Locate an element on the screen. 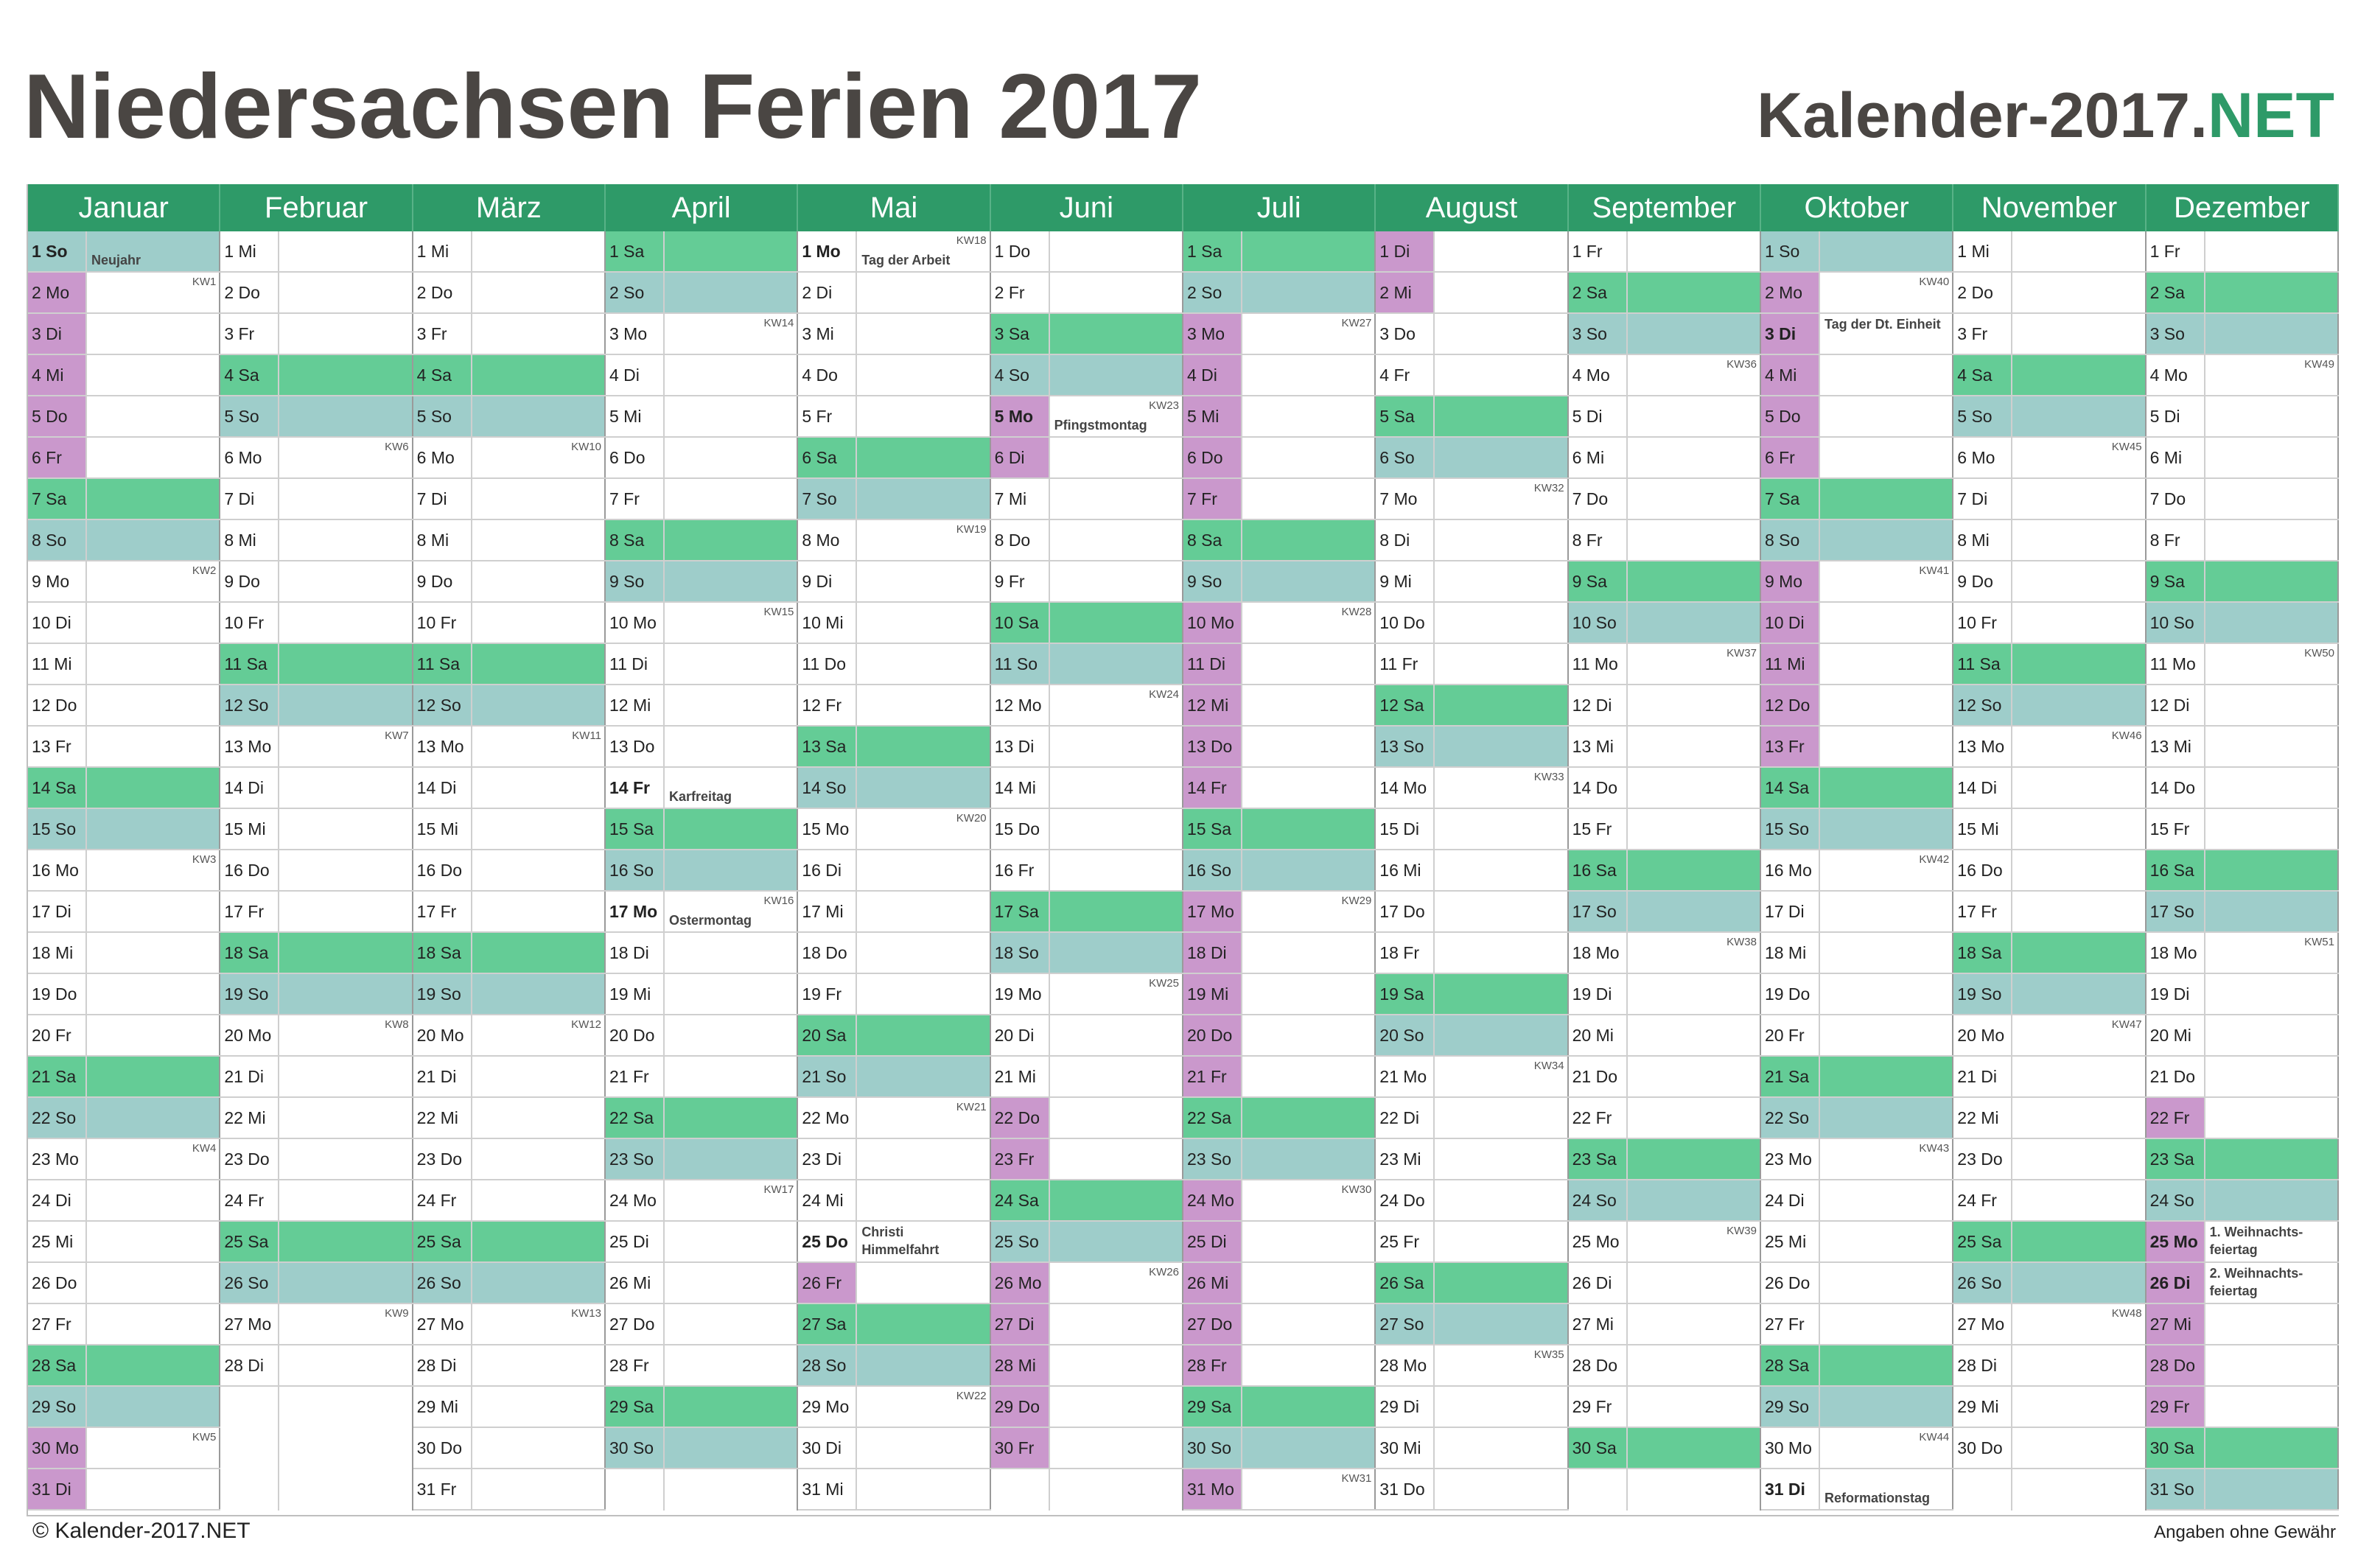 This screenshot has width=2358, height=1568. day-row: 23 Fr is located at coordinates (1086, 1159).